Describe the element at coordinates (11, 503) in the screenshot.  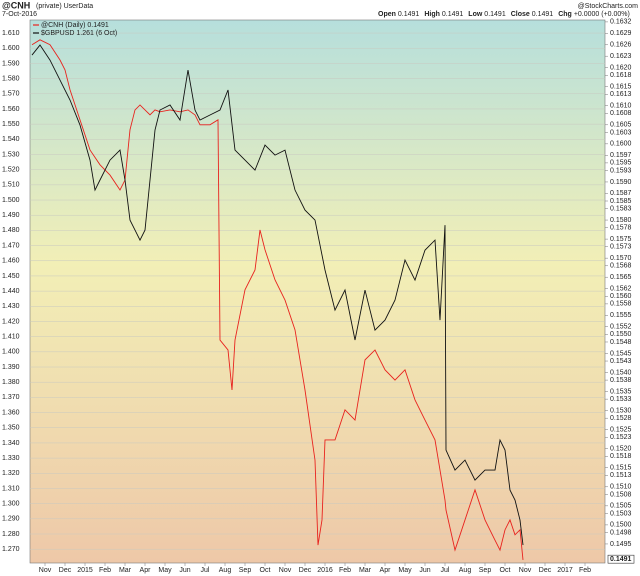
I see `y-tick-label: 1.300` at that location.